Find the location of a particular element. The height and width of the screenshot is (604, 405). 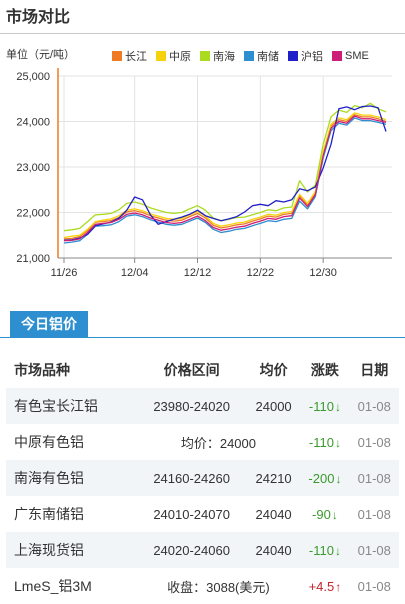

cell-change: -200↓ is located at coordinates (325, 478).